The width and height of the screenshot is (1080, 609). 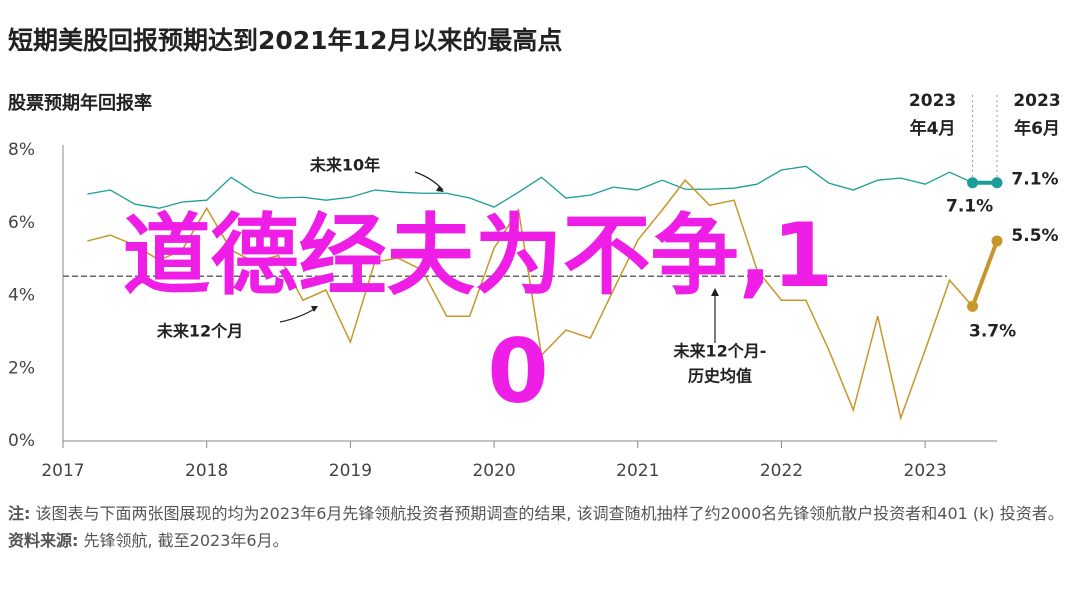 I want to click on source-label: 资料来源:, so click(x=43, y=540).